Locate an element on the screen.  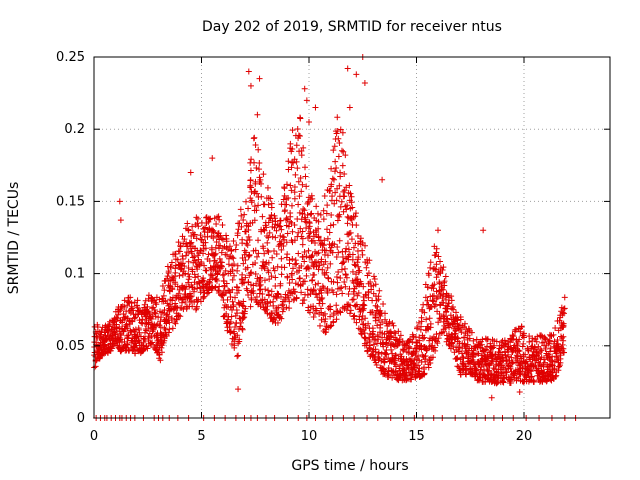
y-tick-label: 0.25 is located at coordinates (70, 57).